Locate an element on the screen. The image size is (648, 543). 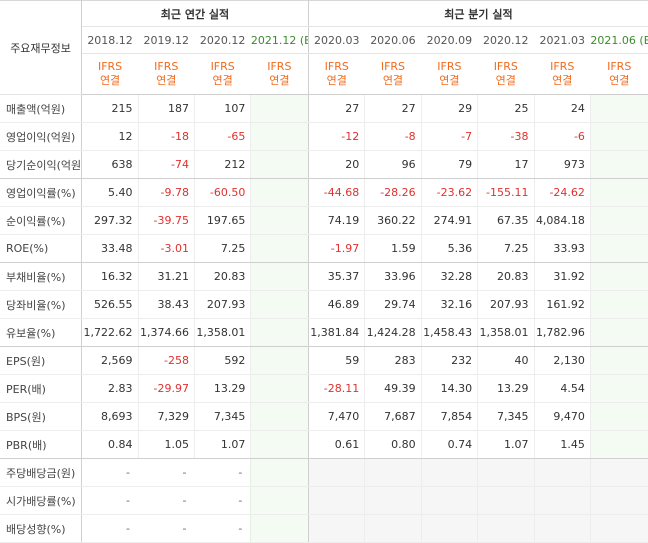
quarter-value-cell: 96 is located at coordinates (393, 164).